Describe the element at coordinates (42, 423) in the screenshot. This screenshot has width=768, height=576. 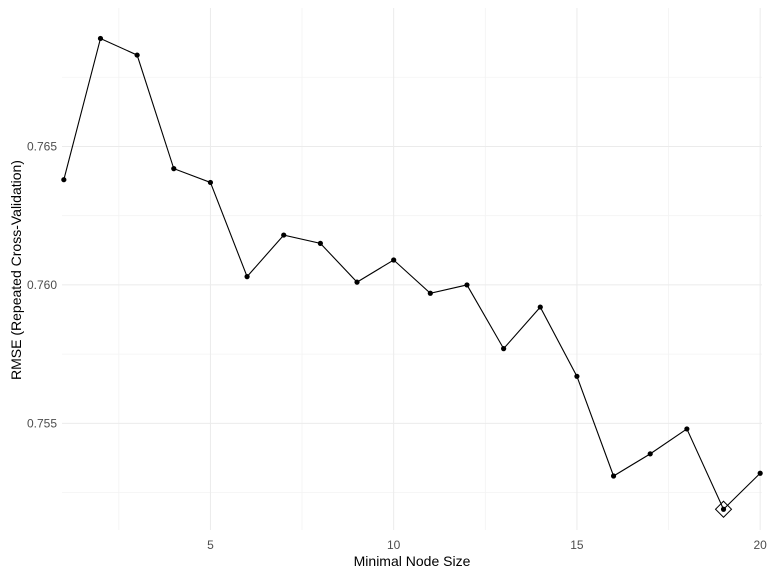
I see `y-tick-label: 0.755` at that location.